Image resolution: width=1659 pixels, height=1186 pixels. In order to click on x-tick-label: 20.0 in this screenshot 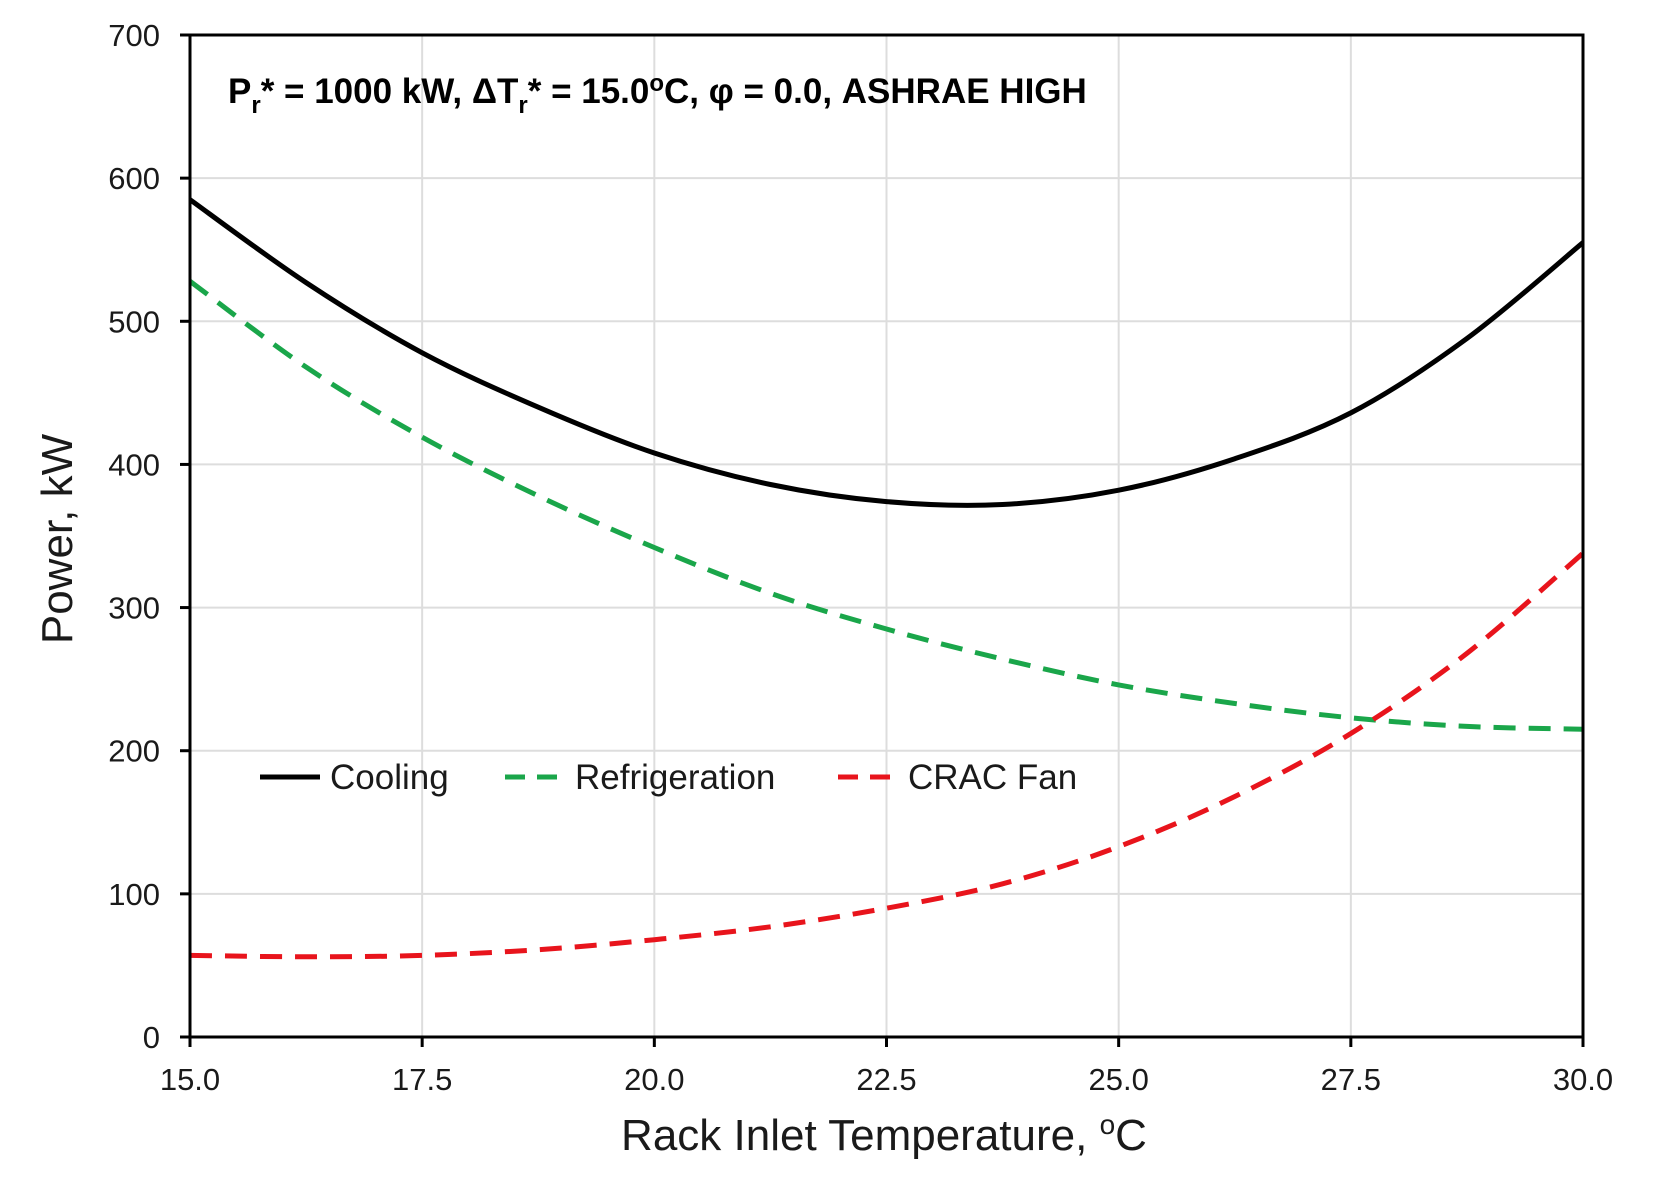, I will do `click(654, 1079)`.